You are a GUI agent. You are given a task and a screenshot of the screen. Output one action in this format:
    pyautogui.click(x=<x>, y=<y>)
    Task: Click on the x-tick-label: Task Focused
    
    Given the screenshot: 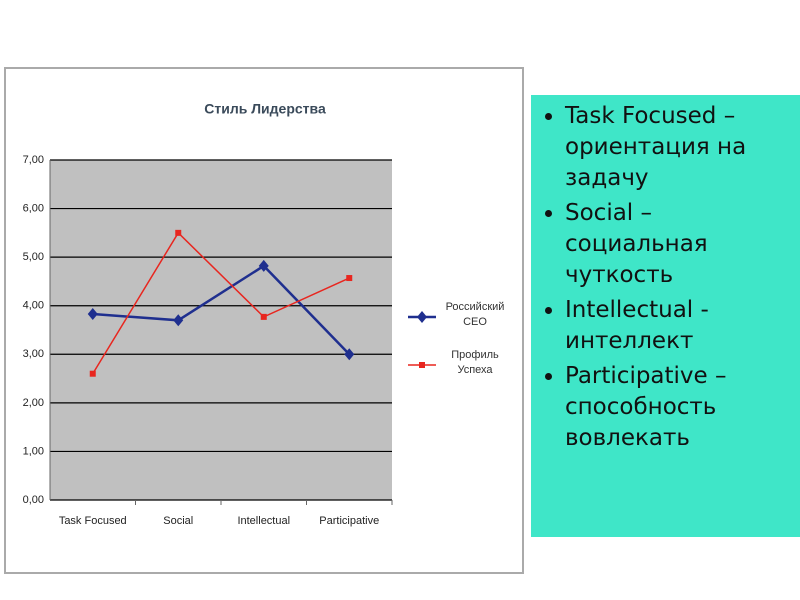 What is the action you would take?
    pyautogui.click(x=93, y=521)
    